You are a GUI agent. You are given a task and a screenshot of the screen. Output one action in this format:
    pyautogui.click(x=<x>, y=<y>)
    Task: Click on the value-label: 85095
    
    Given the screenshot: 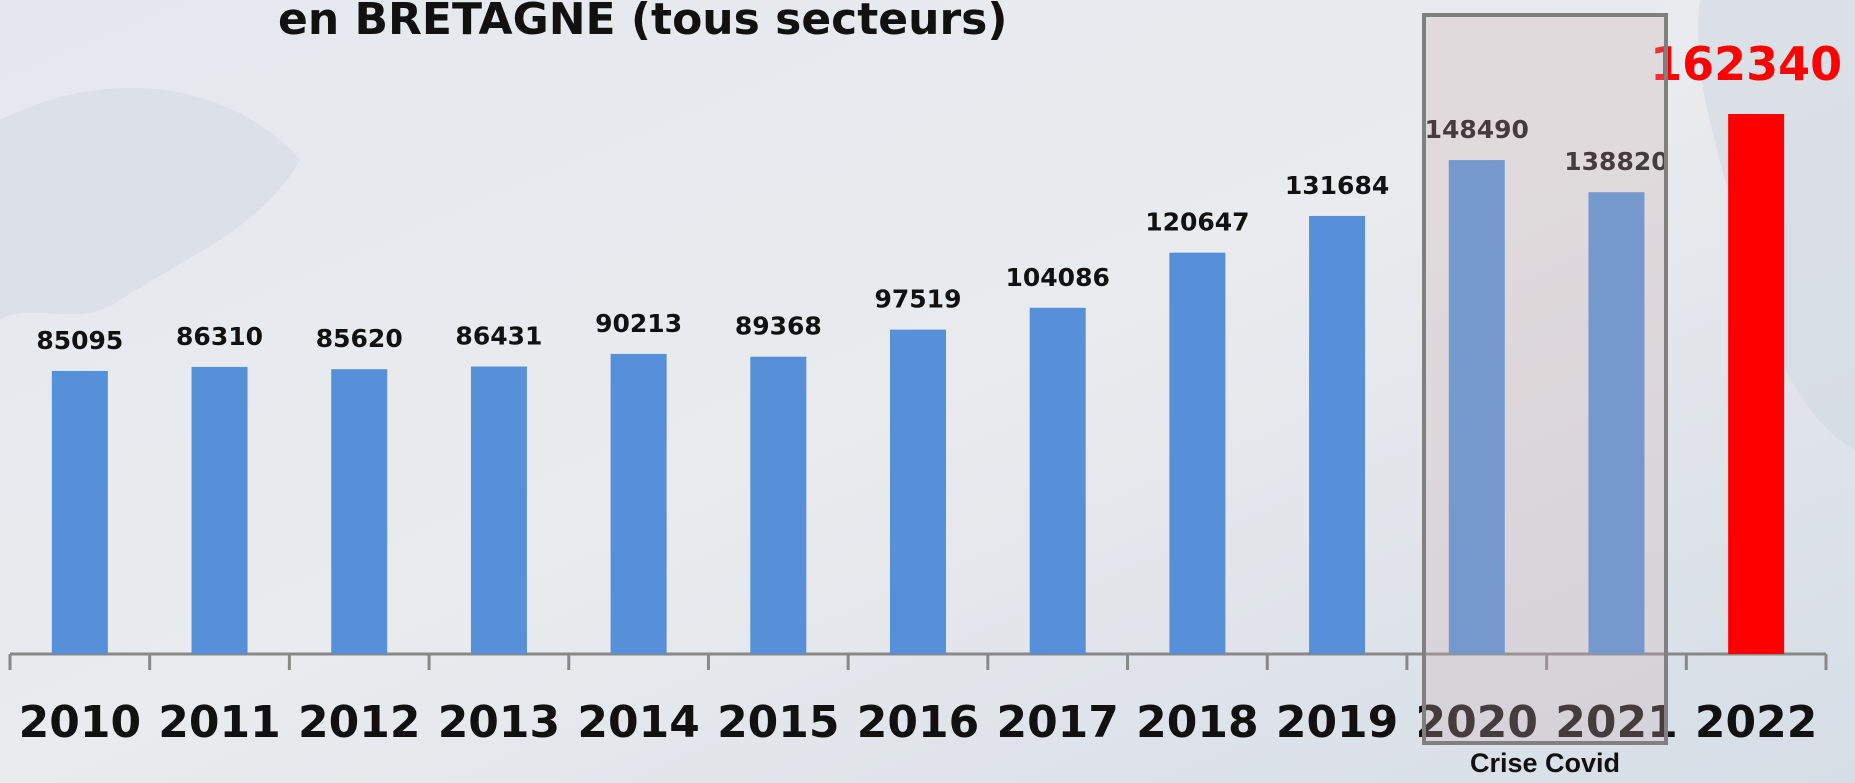 What is the action you would take?
    pyautogui.click(x=79, y=340)
    